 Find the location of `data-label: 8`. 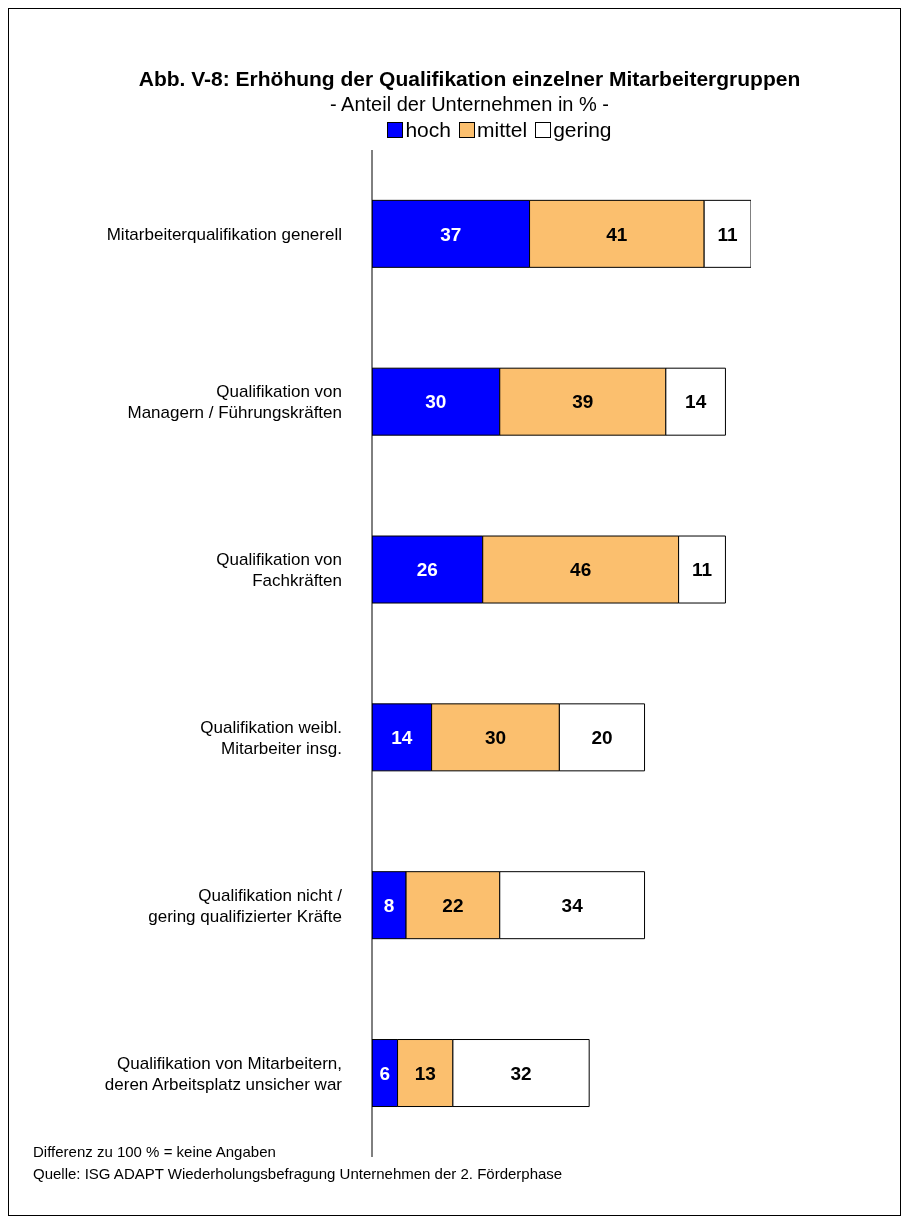

data-label: 8 is located at coordinates (389, 905).